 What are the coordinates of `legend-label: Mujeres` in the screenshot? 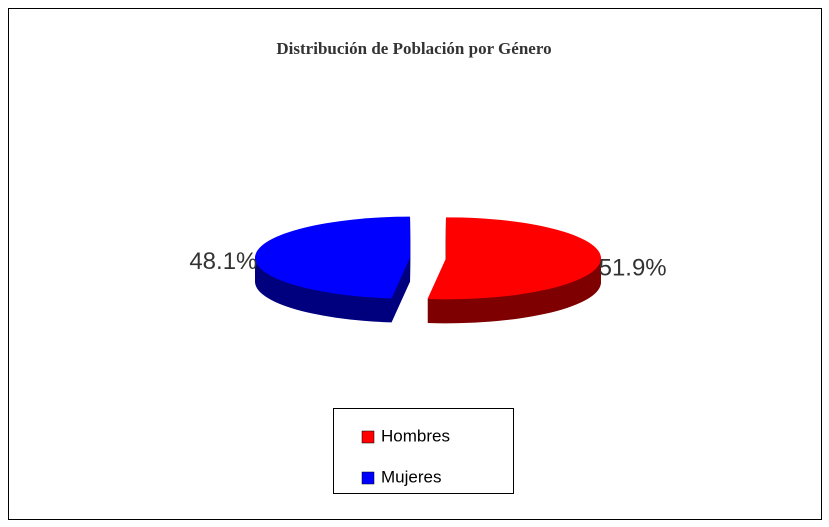 It's located at (411, 476).